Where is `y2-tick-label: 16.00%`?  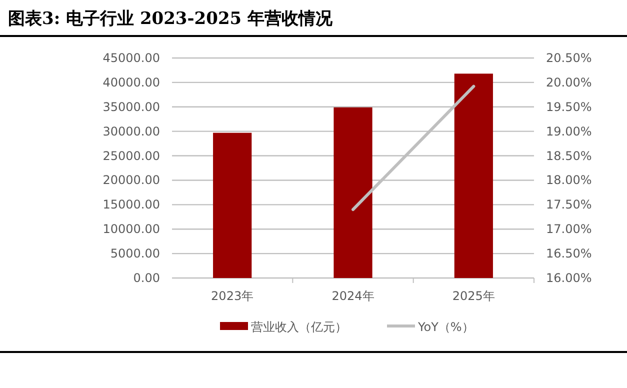 y2-tick-label: 16.00% is located at coordinates (569, 278).